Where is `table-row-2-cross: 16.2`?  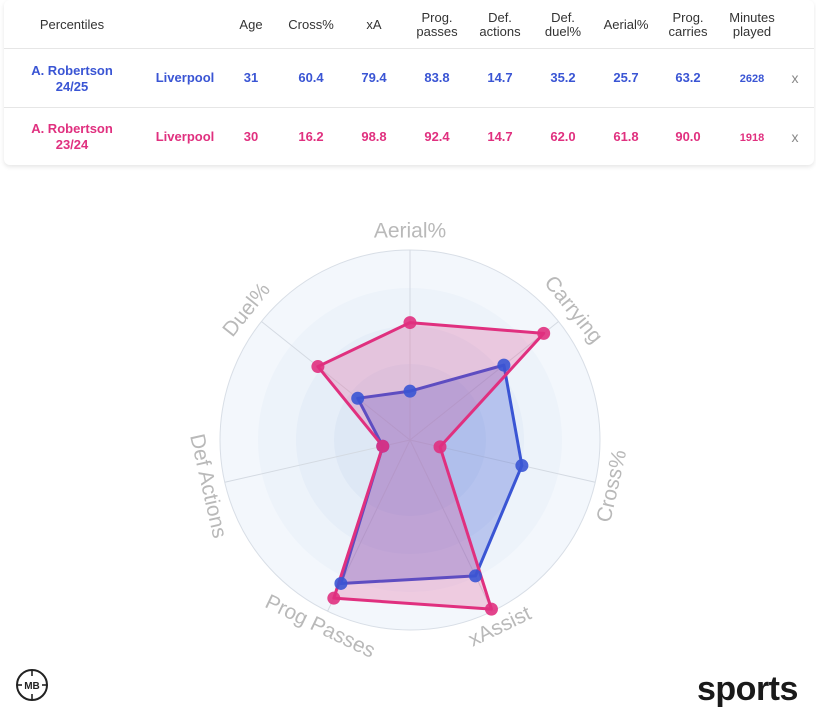 table-row-2-cross: 16.2 is located at coordinates (311, 136).